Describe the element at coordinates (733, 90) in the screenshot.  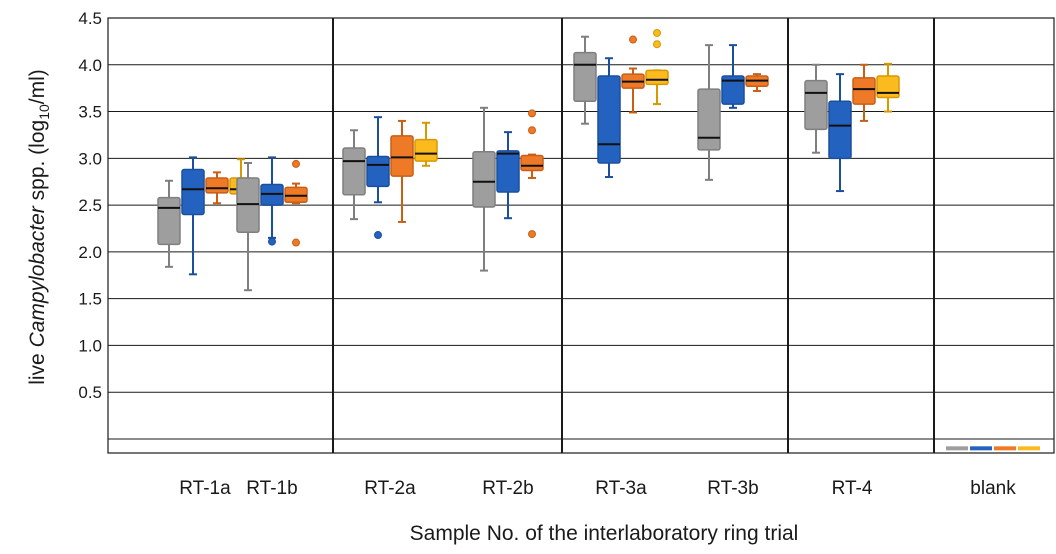
I see `box-5-1-iqr` at that location.